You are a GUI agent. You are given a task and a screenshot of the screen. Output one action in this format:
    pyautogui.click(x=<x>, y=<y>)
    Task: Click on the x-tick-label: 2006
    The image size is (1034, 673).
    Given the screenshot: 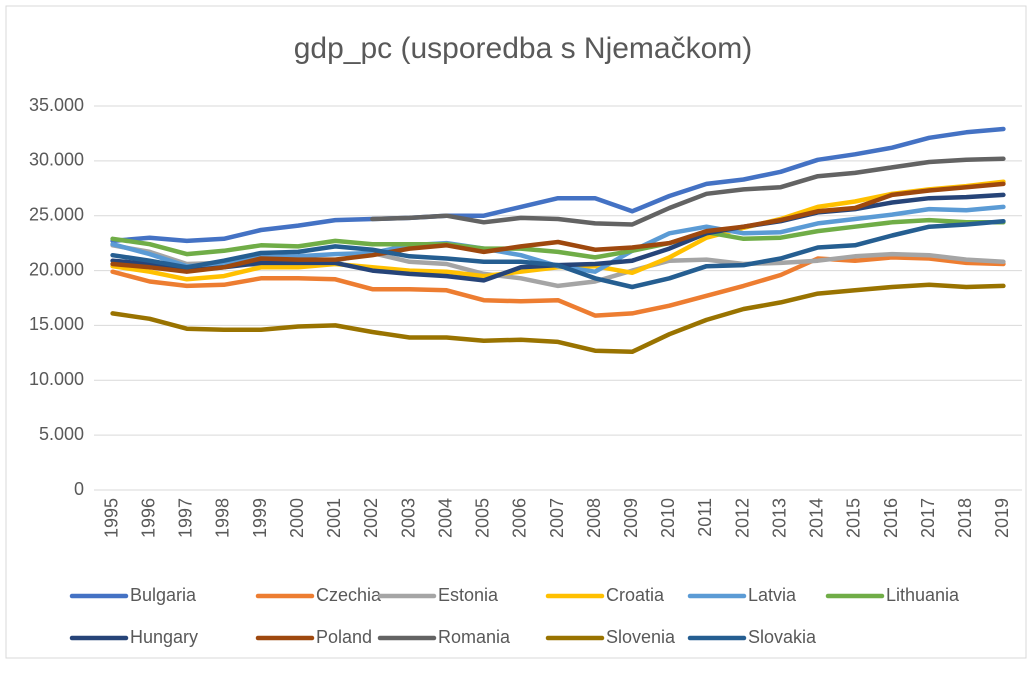 What is the action you would take?
    pyautogui.click(x=520, y=518)
    